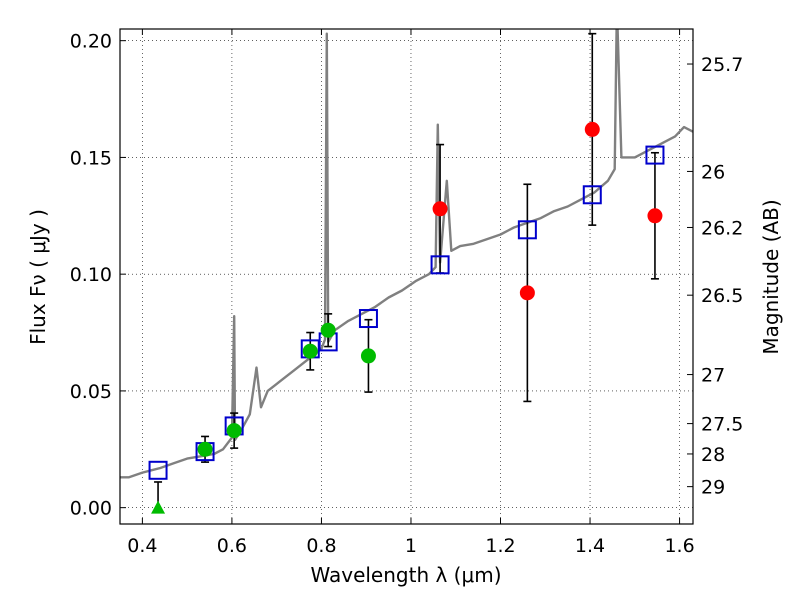 Image resolution: width=800 pixels, height=600 pixels. Describe the element at coordinates (500, 546) in the screenshot. I see `x-tick-label: 1.2` at that location.